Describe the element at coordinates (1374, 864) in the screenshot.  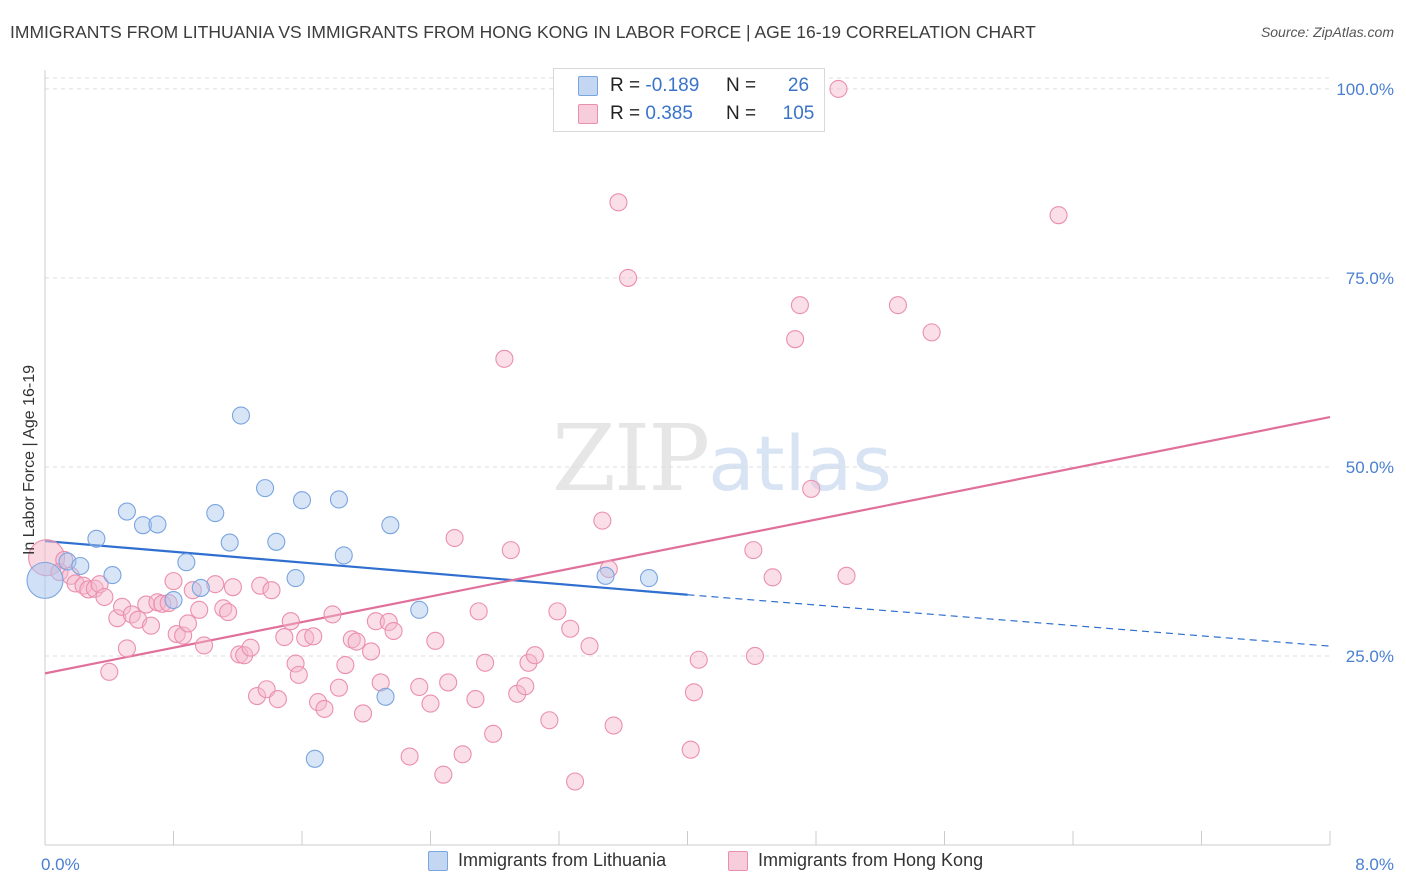
I see `x-tick-label: 8.0%` at that location.